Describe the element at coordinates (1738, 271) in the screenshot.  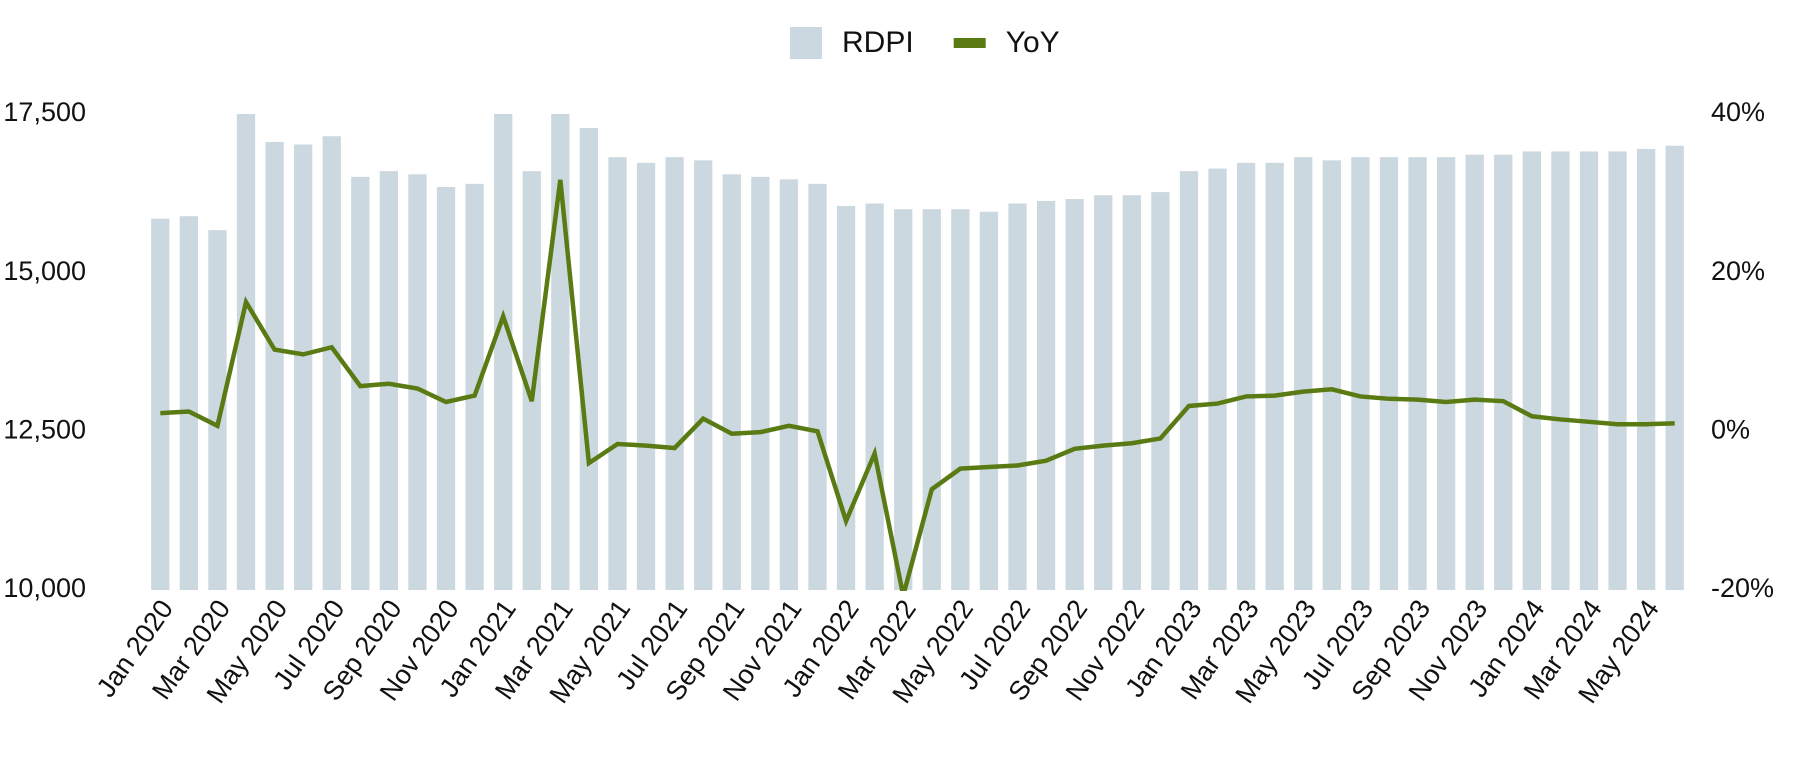
I see `y2-tick-label: 20%` at that location.